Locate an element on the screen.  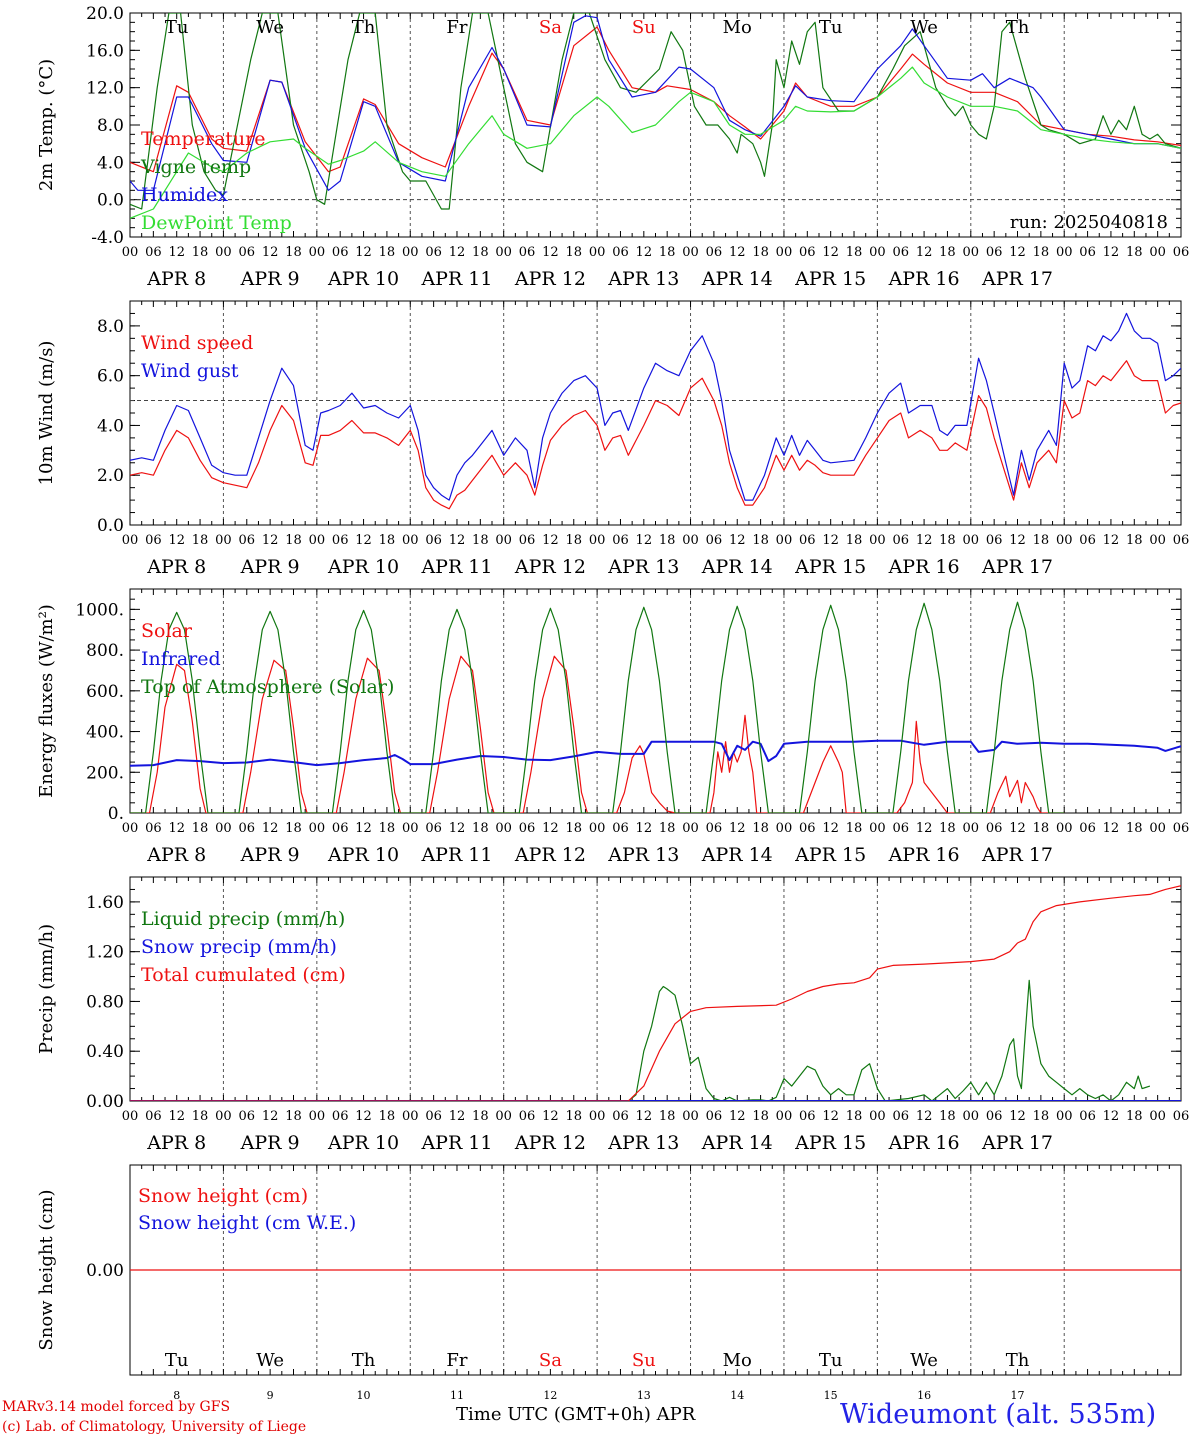
day-abbr-top: Sa is located at coordinates (550, 27).